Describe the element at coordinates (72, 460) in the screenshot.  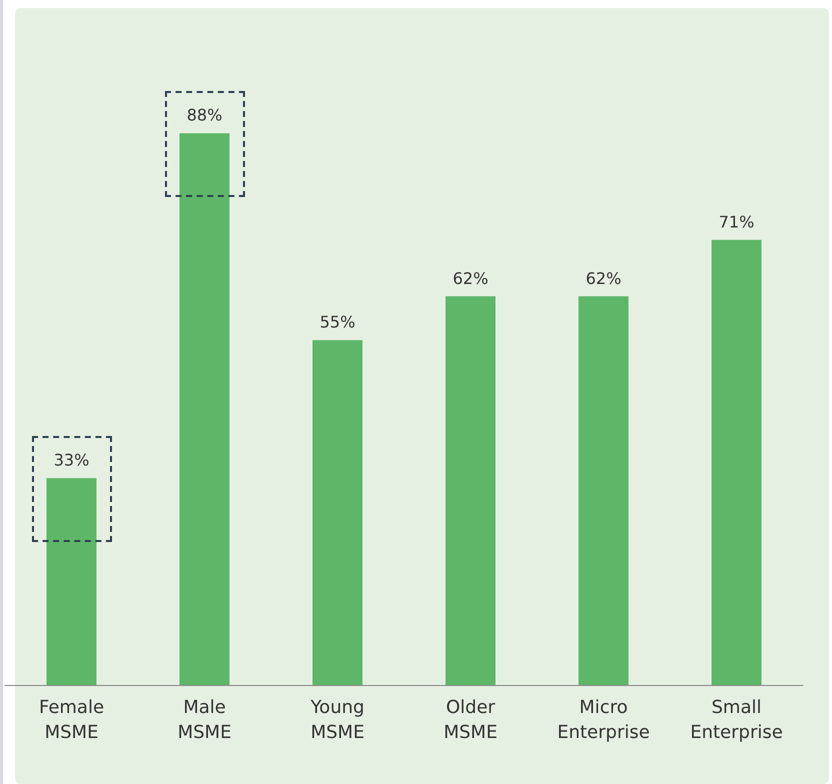
I see `data-label: 33%` at that location.